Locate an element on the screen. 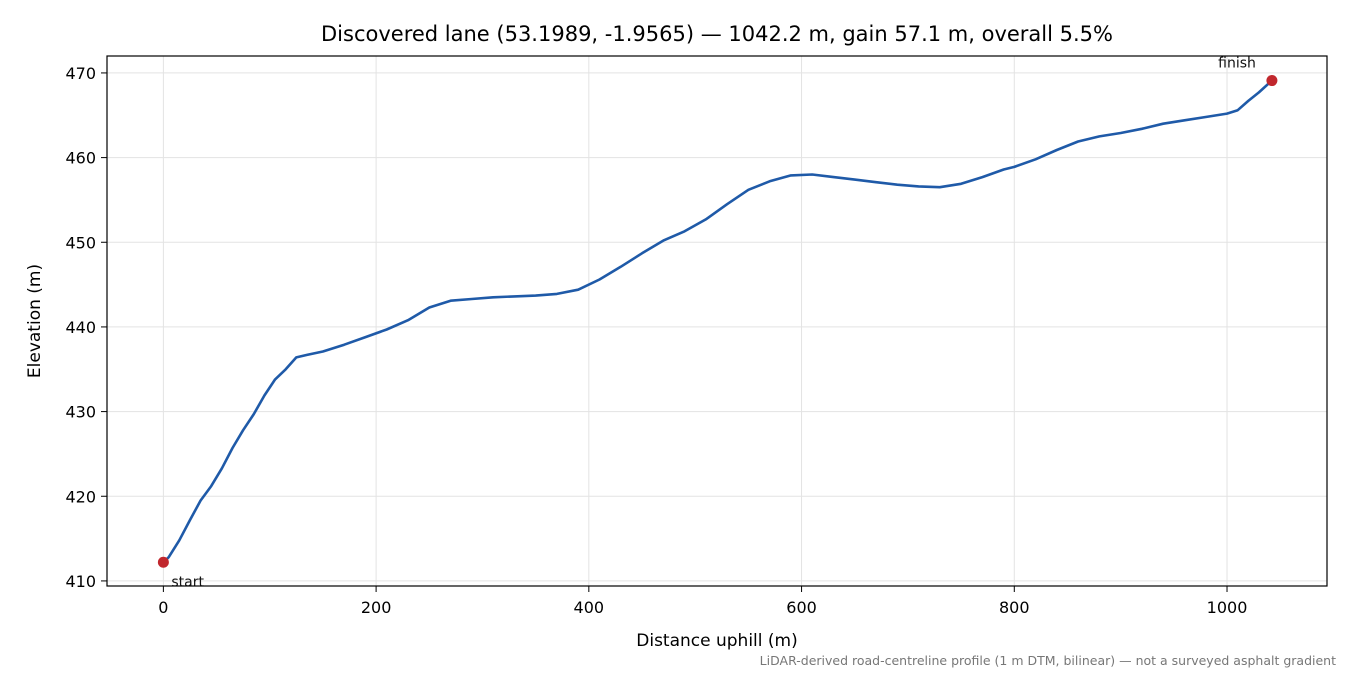 This screenshot has width=1350, height=675. x-tick-label: 600 is located at coordinates (801, 607).